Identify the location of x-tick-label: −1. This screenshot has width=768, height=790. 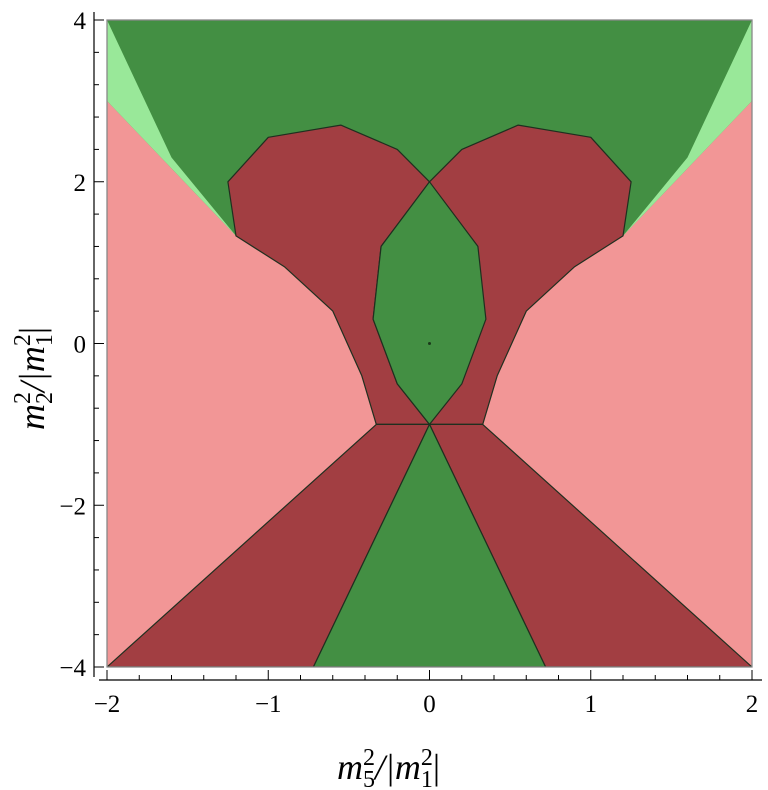
(268, 704).